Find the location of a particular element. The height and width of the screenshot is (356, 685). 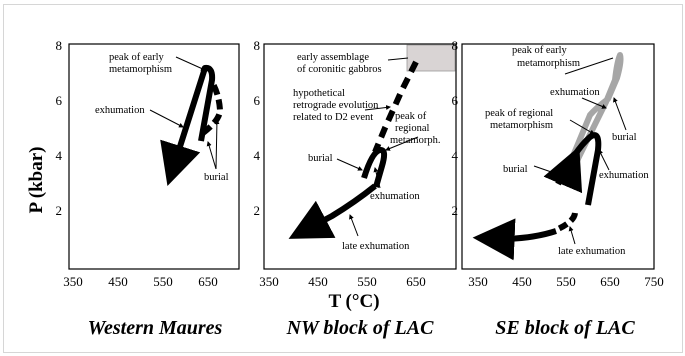

y-axis-title: P (kbar) is located at coordinates (36, 179).